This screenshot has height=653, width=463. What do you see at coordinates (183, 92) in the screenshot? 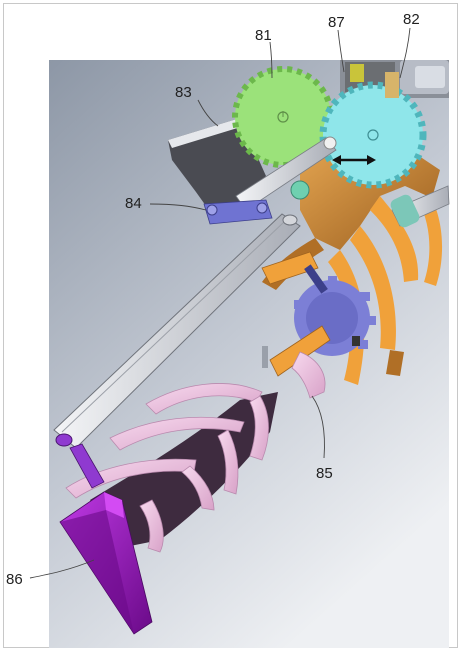
I see `label-83: 83` at bounding box center [183, 92].